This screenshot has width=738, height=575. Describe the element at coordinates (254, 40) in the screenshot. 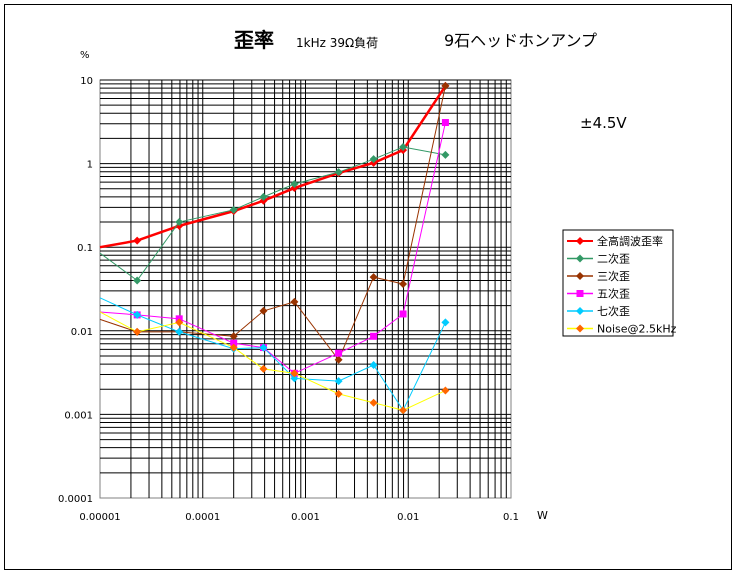

I see `chart-title: 歪率` at that location.